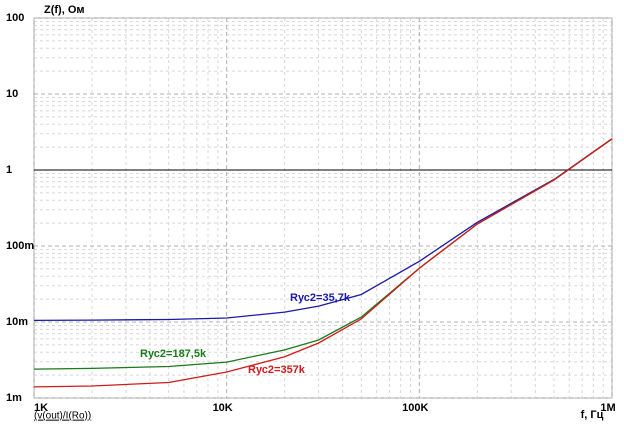 The image size is (624, 424). What do you see at coordinates (12, 94) in the screenshot?
I see `y-tick-label: 10` at bounding box center [12, 94].